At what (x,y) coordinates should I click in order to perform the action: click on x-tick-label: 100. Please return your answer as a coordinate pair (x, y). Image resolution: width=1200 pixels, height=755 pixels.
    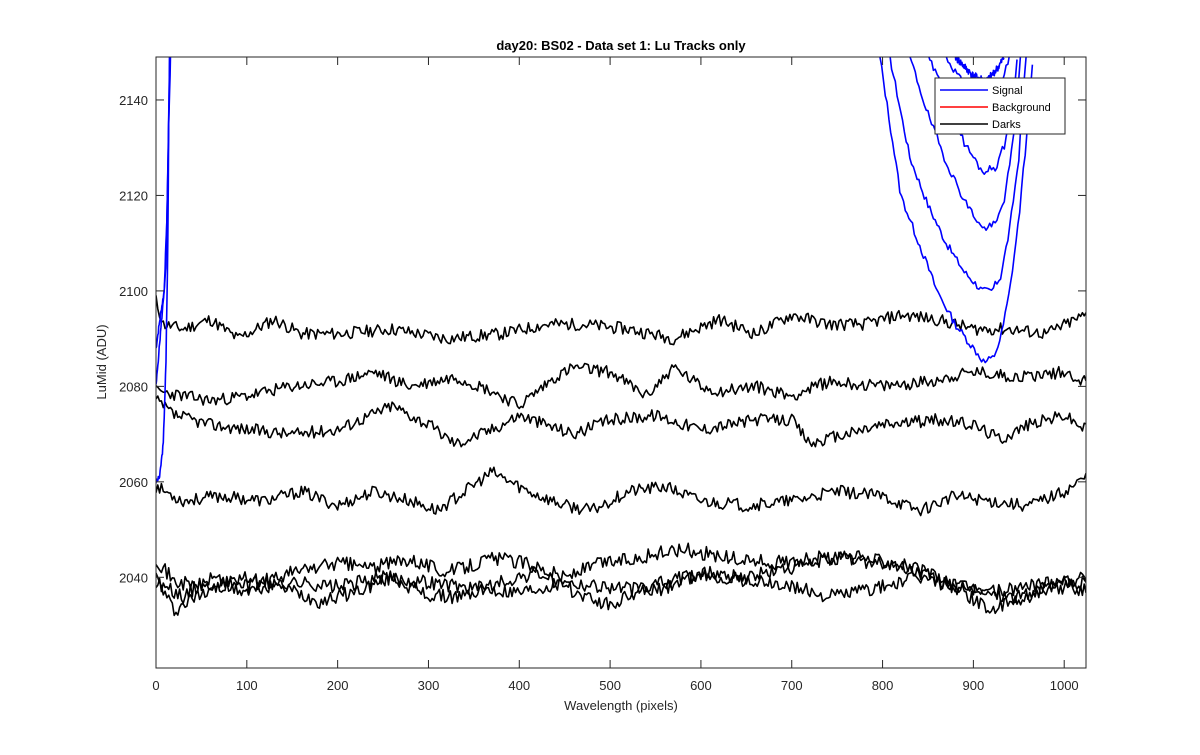
    Looking at the image, I should click on (247, 685).